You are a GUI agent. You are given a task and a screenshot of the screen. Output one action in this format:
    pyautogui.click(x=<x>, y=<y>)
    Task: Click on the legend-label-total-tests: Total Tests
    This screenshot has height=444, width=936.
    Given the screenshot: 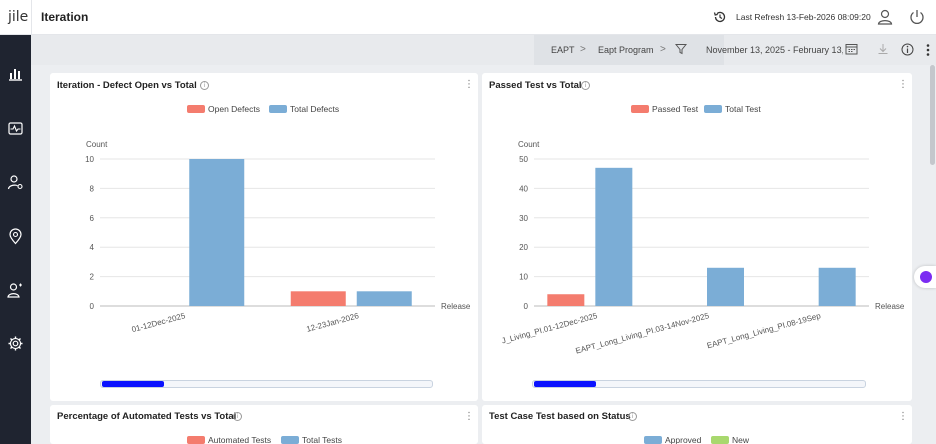 What is the action you would take?
    pyautogui.click(x=322, y=439)
    